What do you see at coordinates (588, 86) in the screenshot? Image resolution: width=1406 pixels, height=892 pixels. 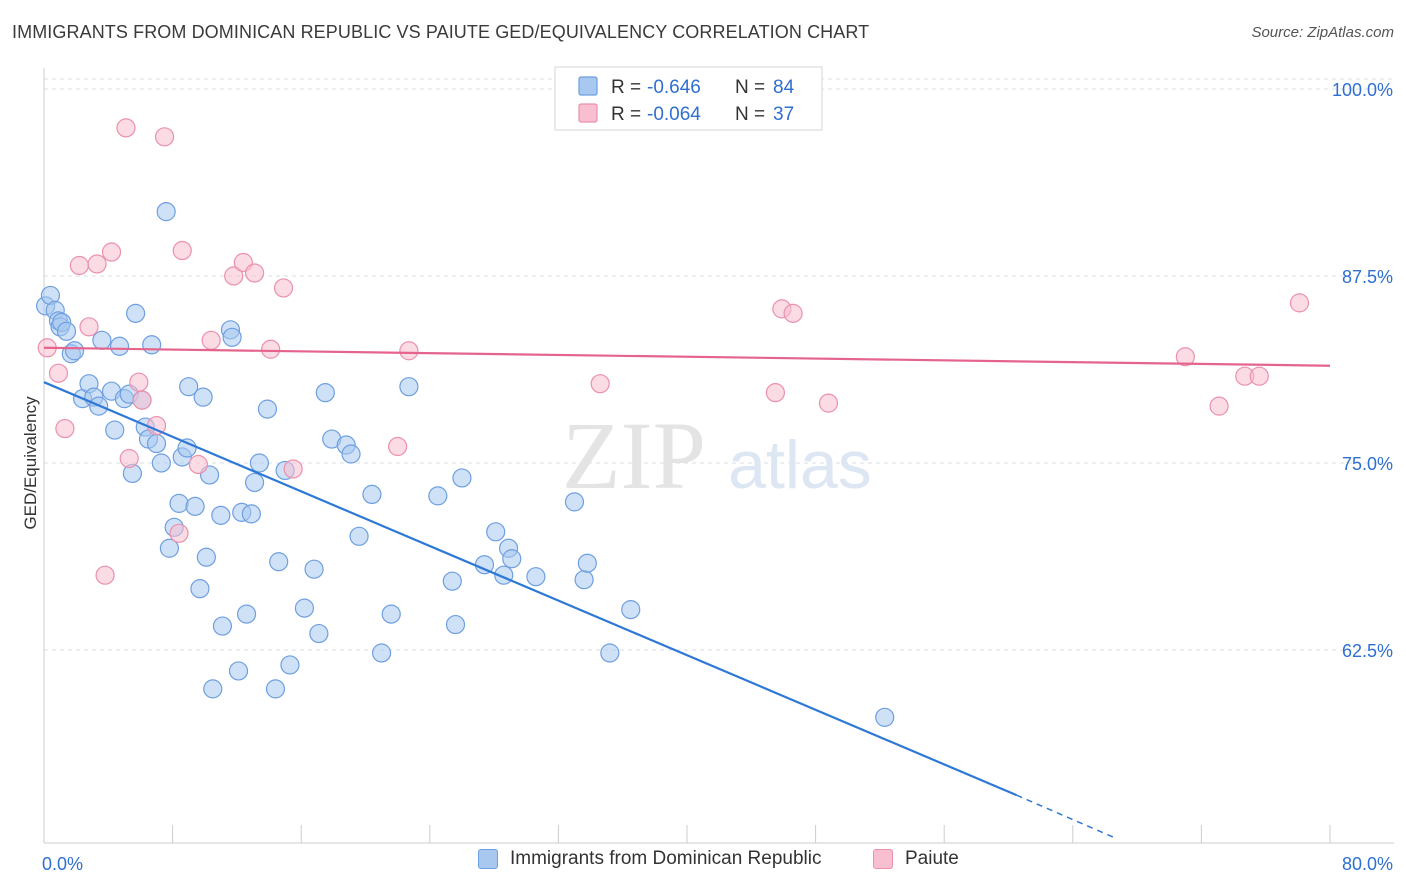 I see `legend-swatch-blue` at bounding box center [588, 86].